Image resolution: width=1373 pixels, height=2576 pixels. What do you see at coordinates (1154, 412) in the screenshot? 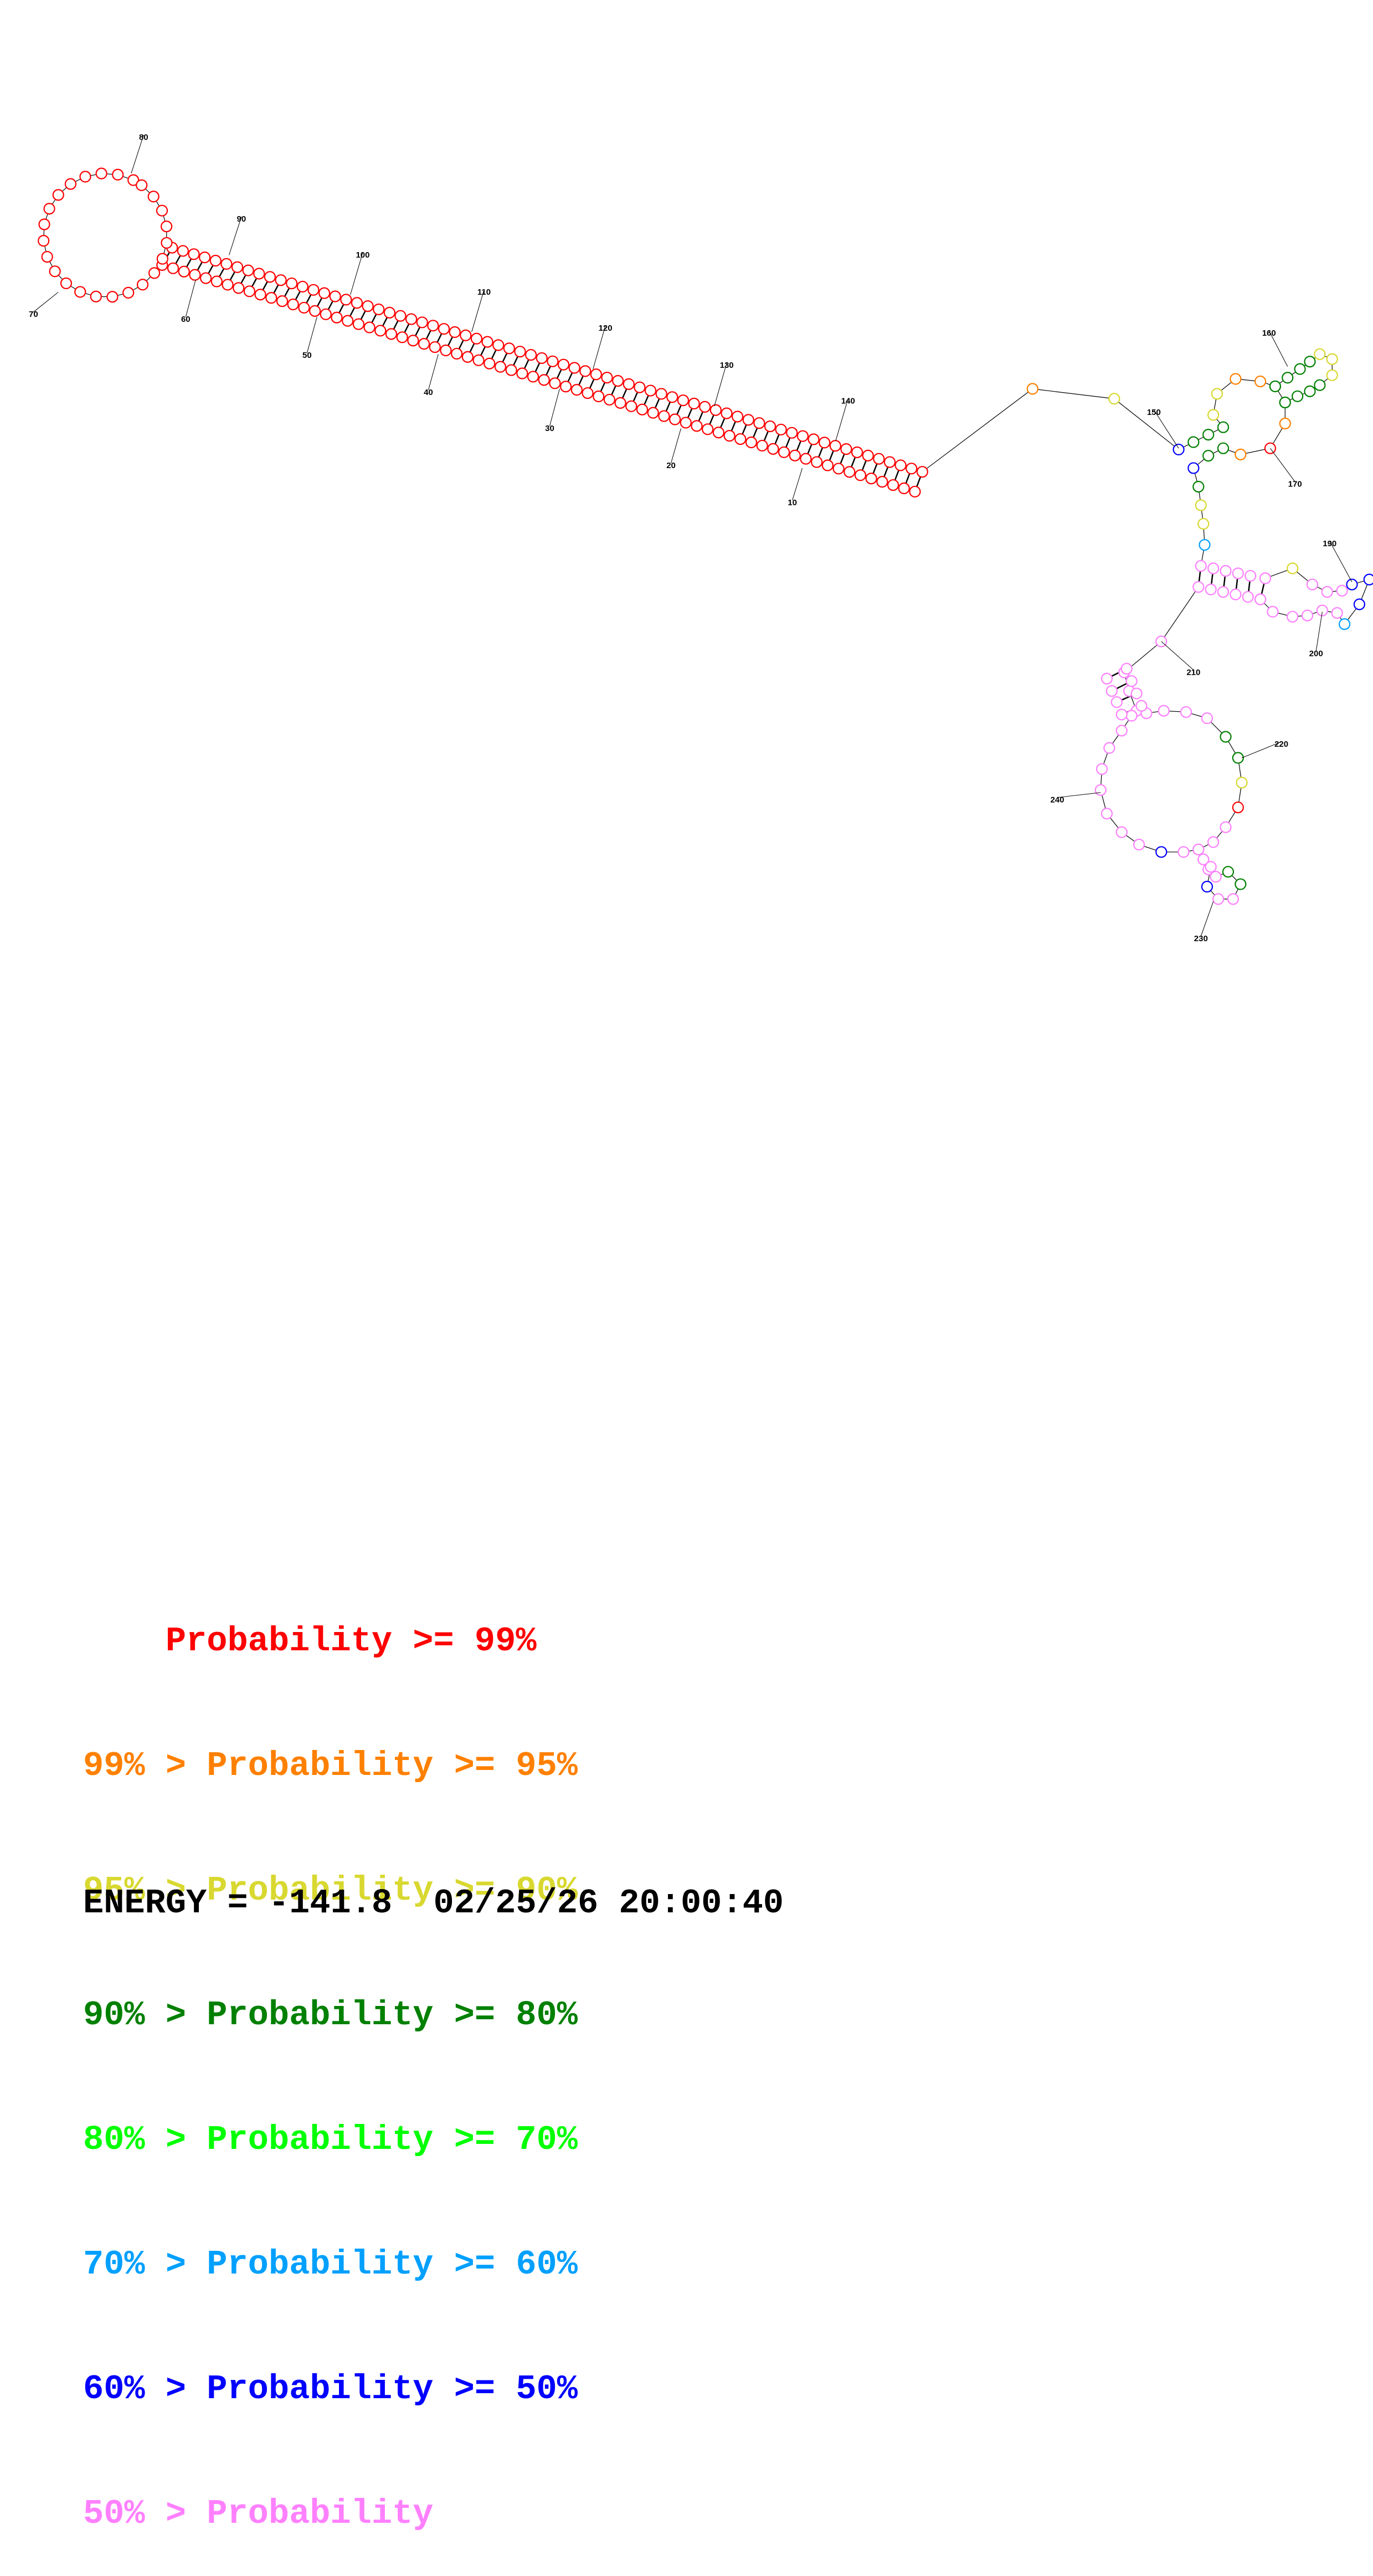
I see `position-label: 150` at bounding box center [1154, 412].